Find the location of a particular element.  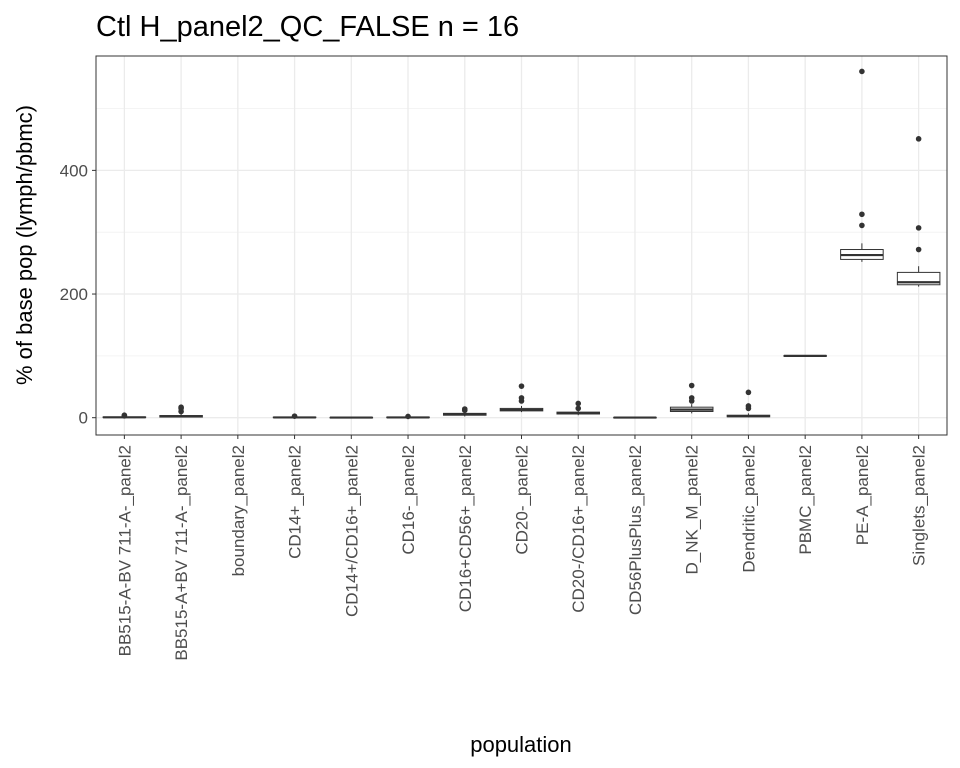

box-cd16-cd56-panel2 is located at coordinates (464, 411).